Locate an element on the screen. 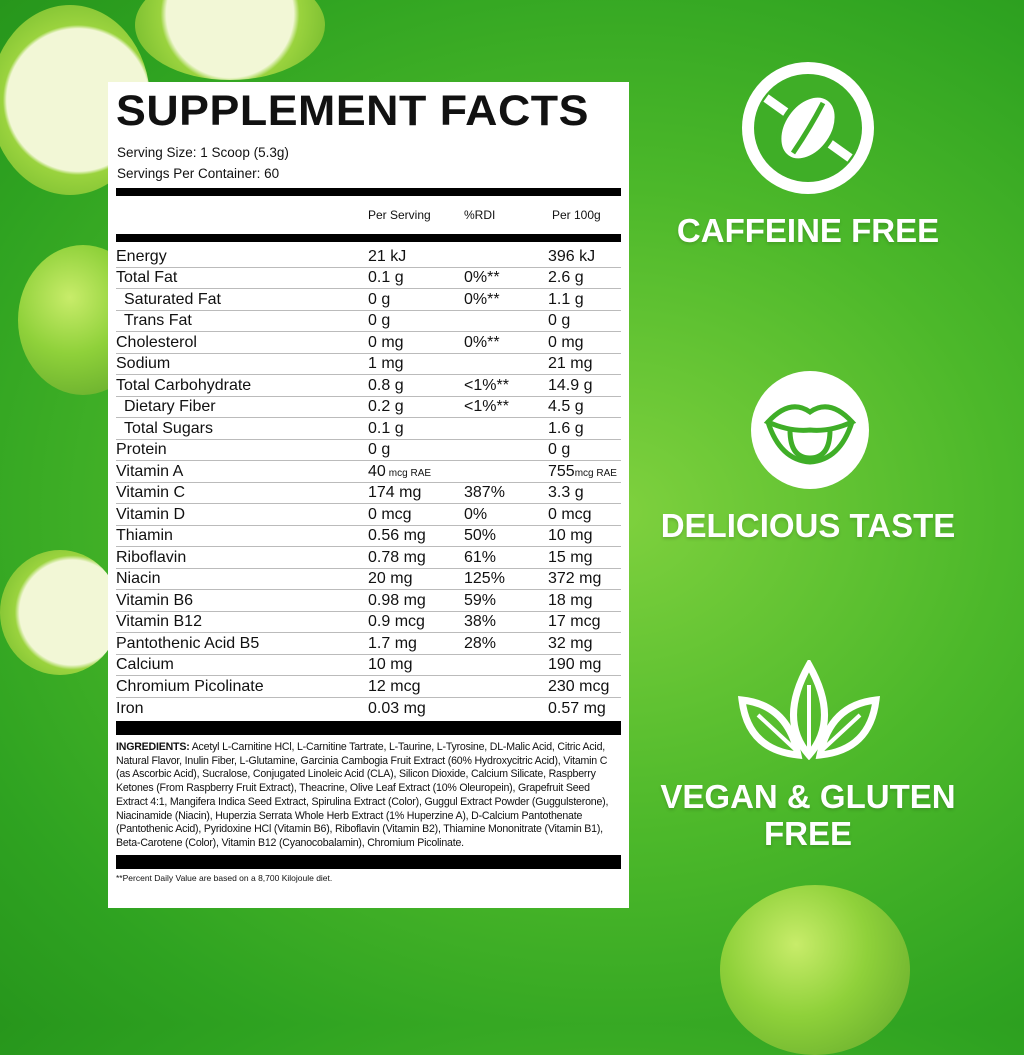  nutrient-row: Vitamin C 174 mg 387% 3.3 g is located at coordinates (368, 493).